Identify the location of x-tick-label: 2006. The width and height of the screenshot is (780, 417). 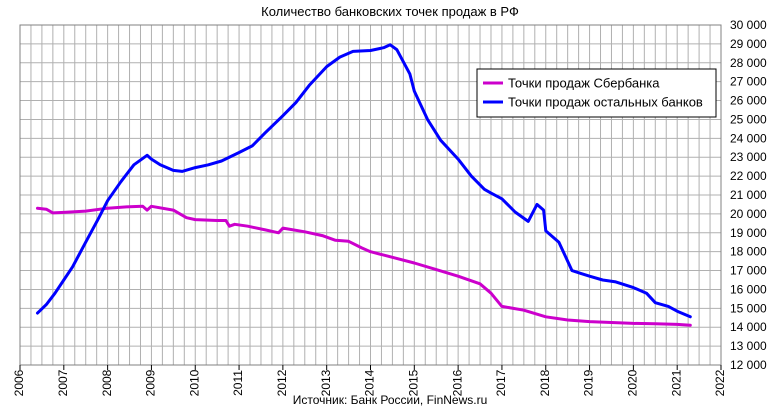
(19, 382).